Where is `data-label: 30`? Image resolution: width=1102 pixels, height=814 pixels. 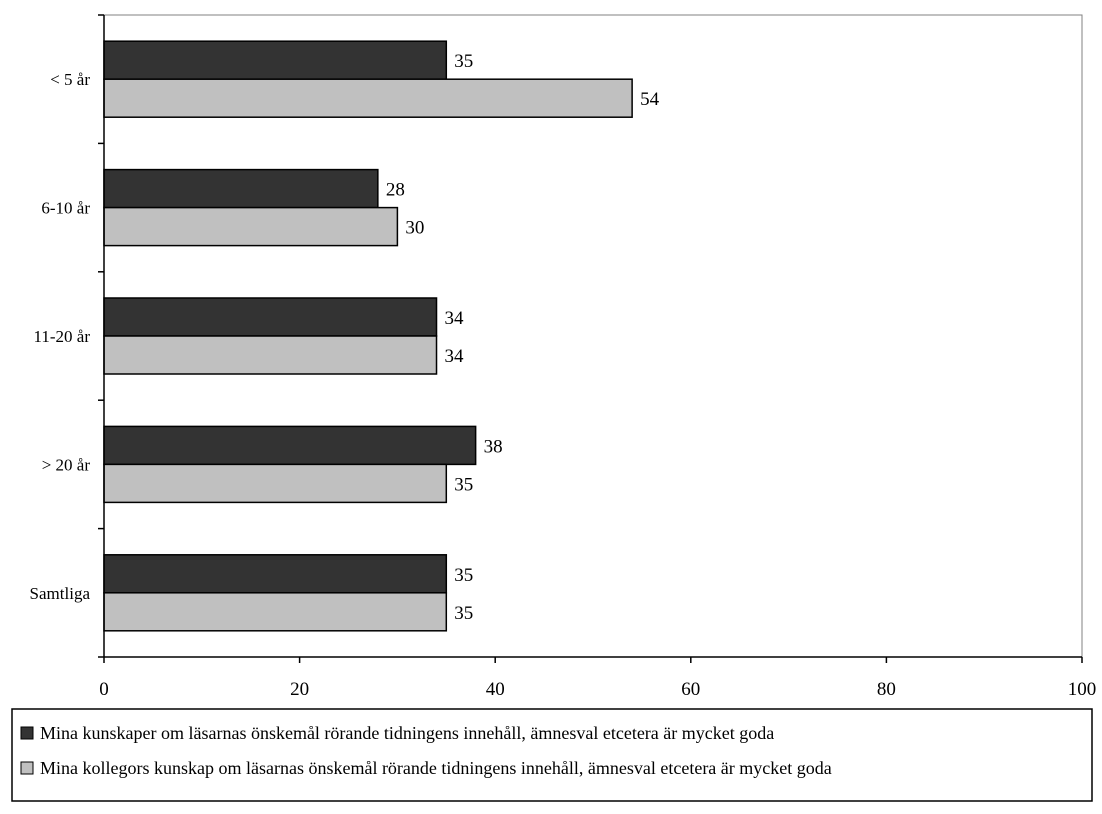
data-label: 30 is located at coordinates (414, 228).